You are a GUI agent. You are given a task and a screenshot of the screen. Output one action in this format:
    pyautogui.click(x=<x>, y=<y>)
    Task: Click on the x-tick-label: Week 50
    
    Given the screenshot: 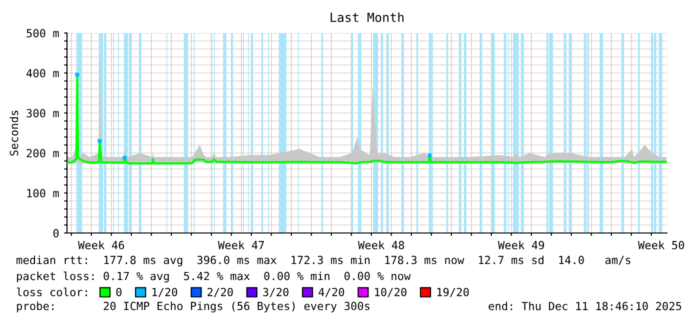 What is the action you would take?
    pyautogui.click(x=661, y=245)
    